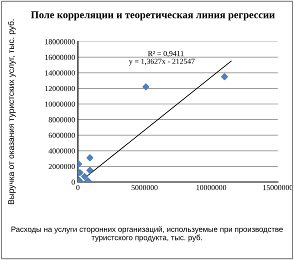 This screenshot has width=294, height=260. I want to click on chart-title: Поле корреляции и теоретическая линия регрессии, so click(152, 15).